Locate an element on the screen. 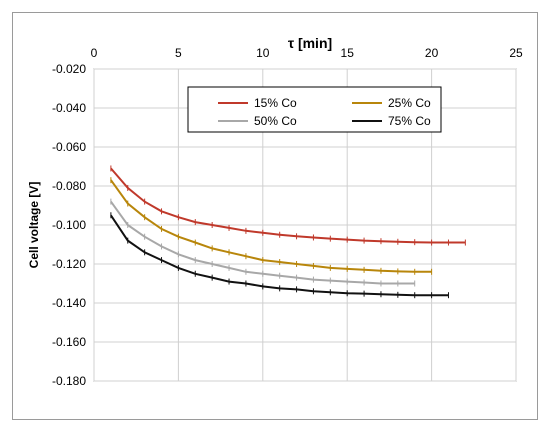  y-tick-label: -0.020 is located at coordinates (69, 69).